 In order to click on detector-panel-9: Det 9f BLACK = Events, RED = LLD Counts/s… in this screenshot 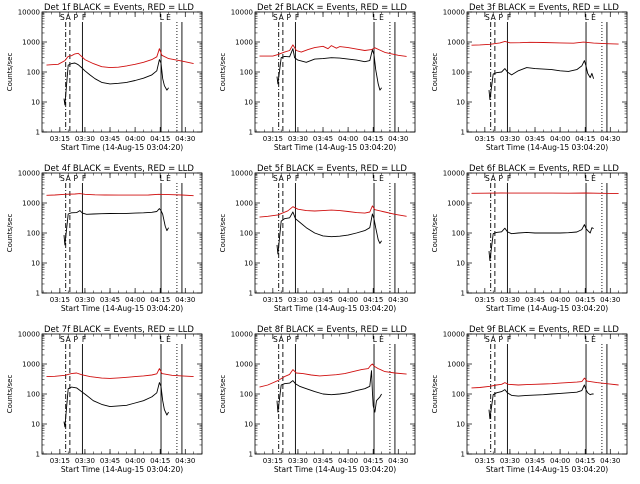, I will do `click(529, 399)`.